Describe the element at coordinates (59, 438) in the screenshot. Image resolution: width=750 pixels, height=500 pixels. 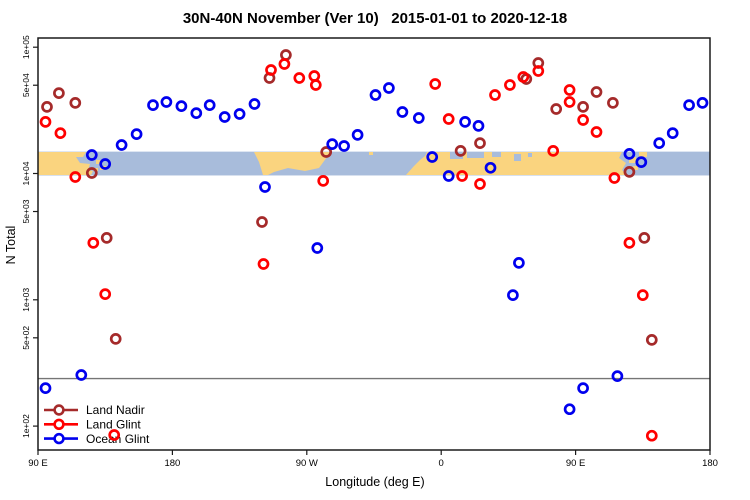
I see `legend-marker` at that location.